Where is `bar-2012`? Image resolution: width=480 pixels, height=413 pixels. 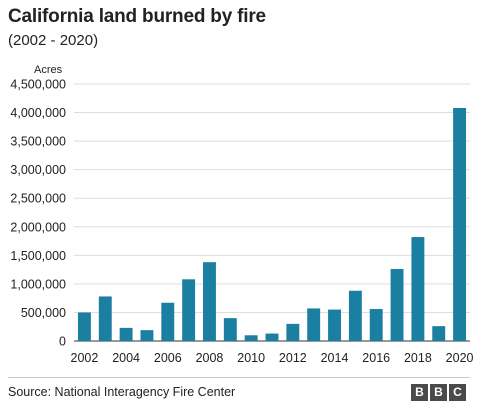 bar-2012 is located at coordinates (293, 332).